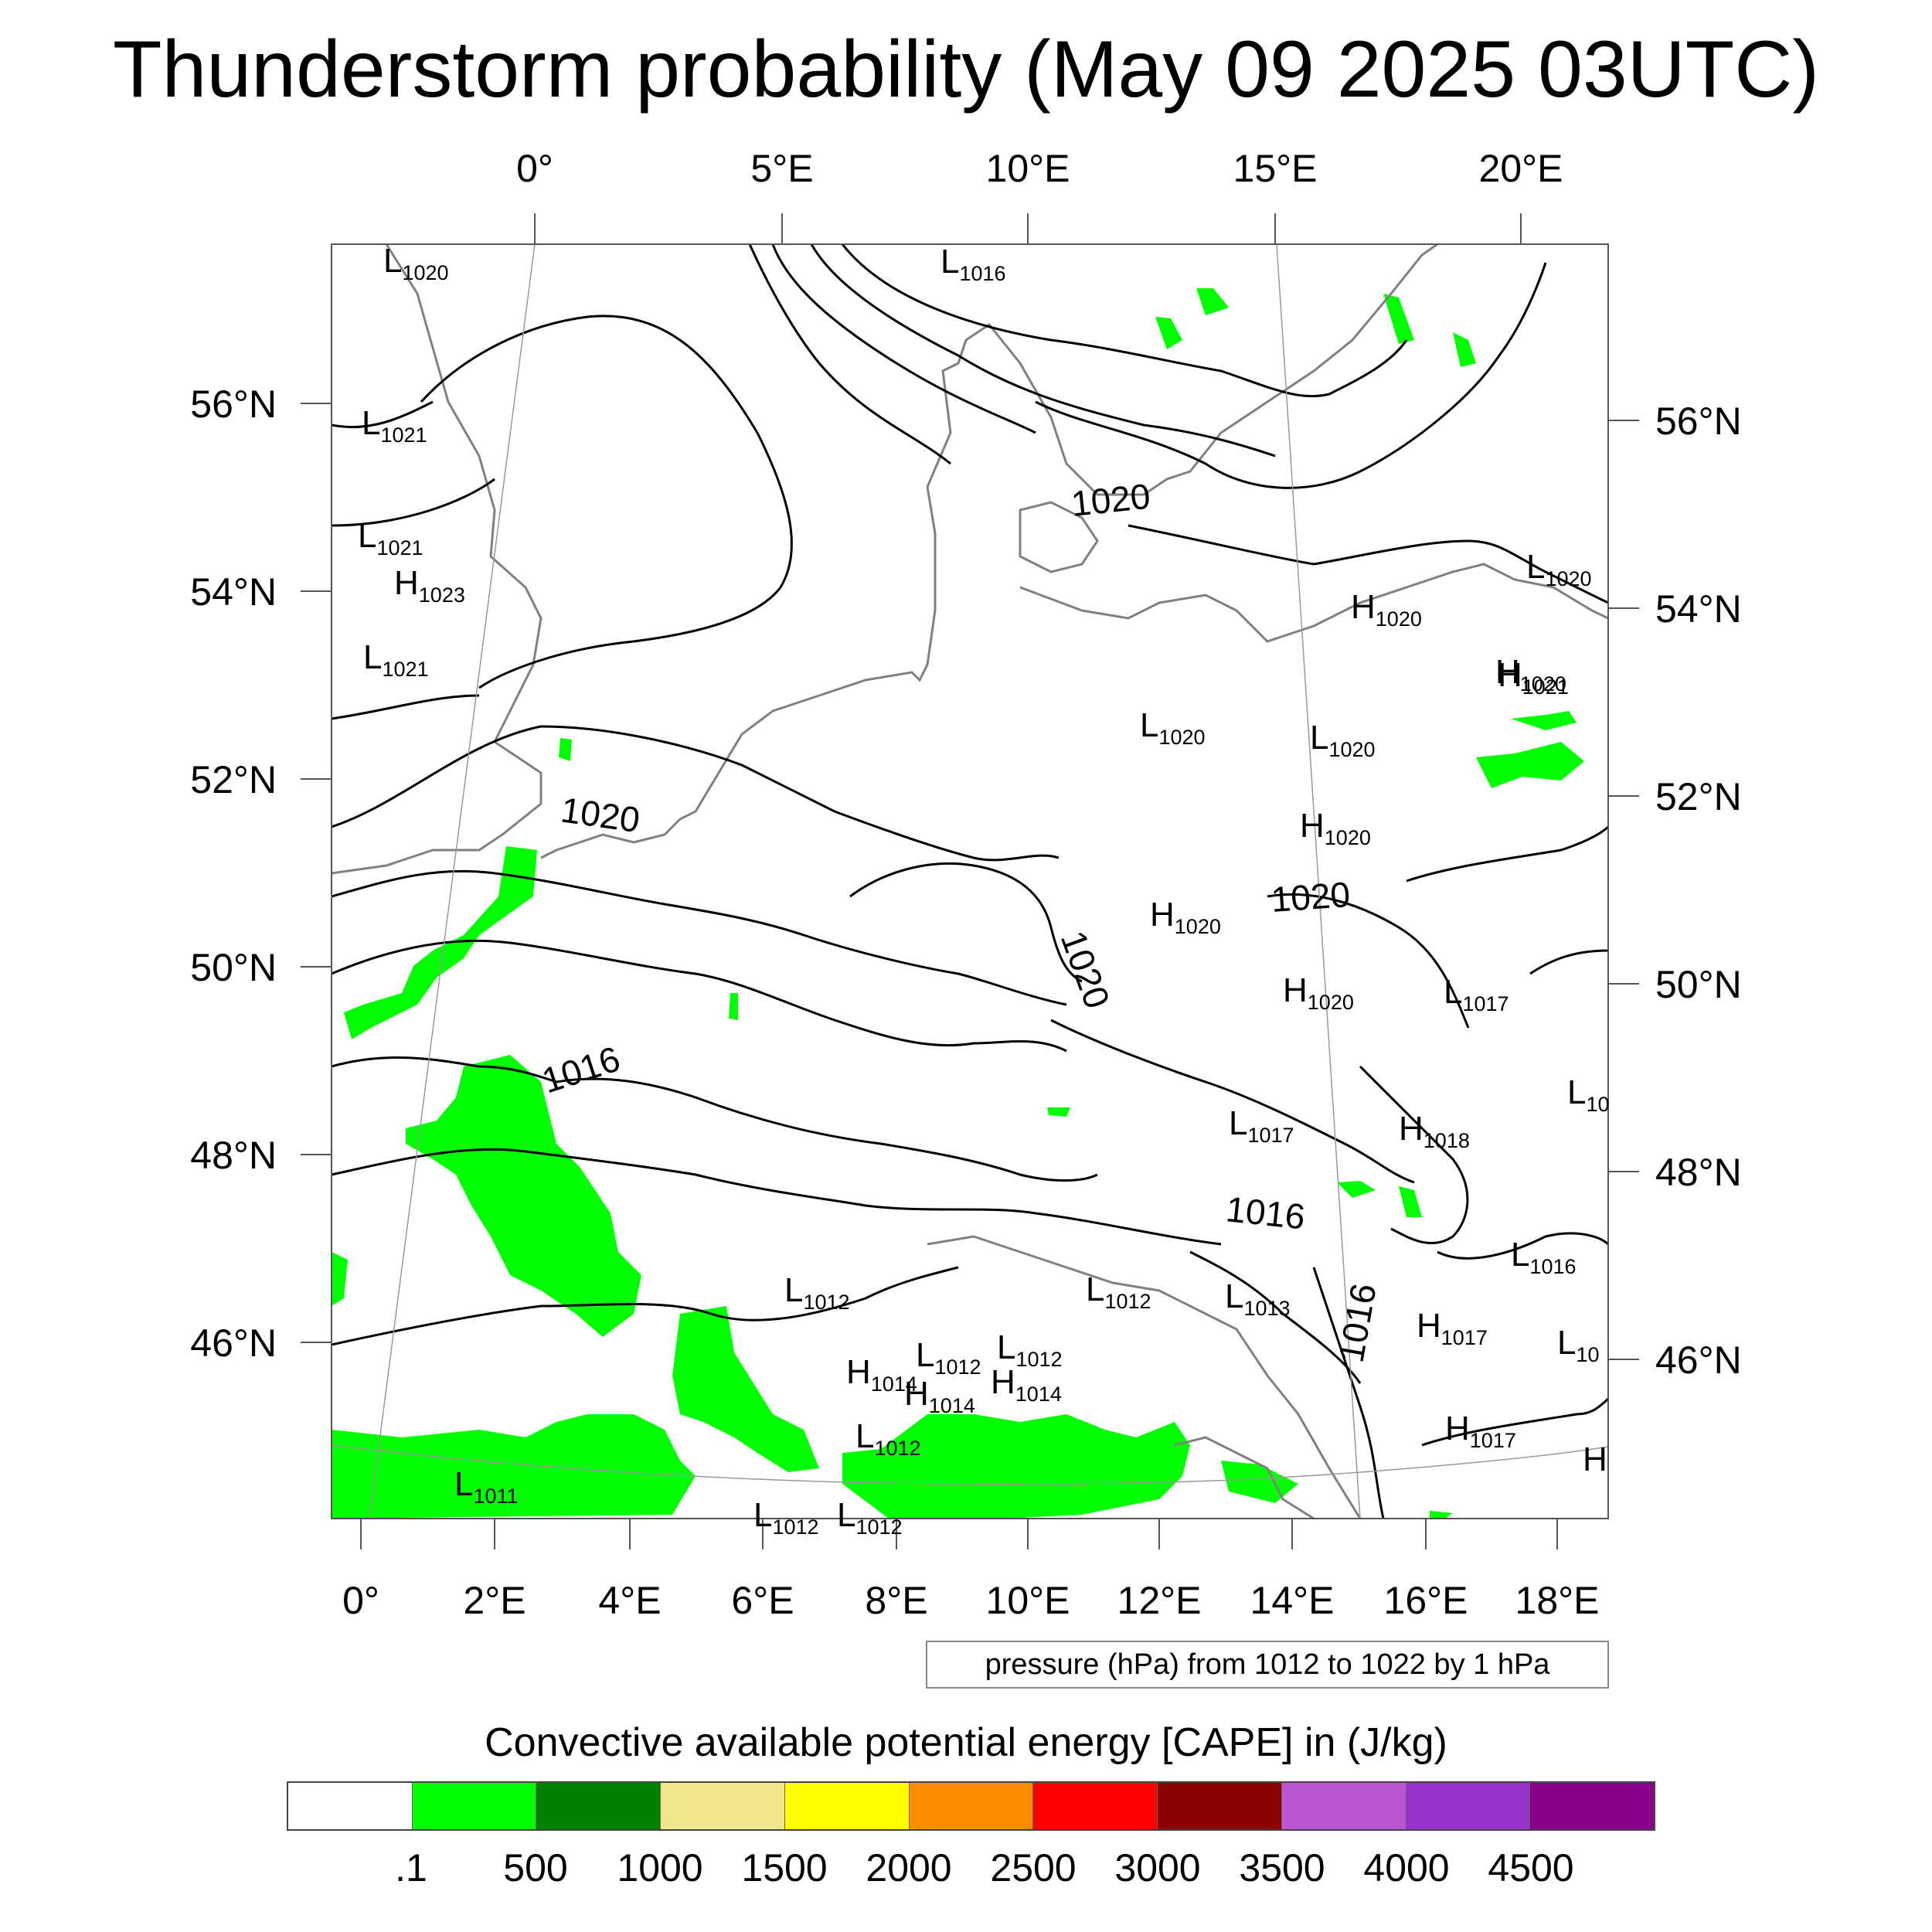 Image resolution: width=1932 pixels, height=1932 pixels. I want to click on colorbar-tick-label: 500, so click(535, 1868).